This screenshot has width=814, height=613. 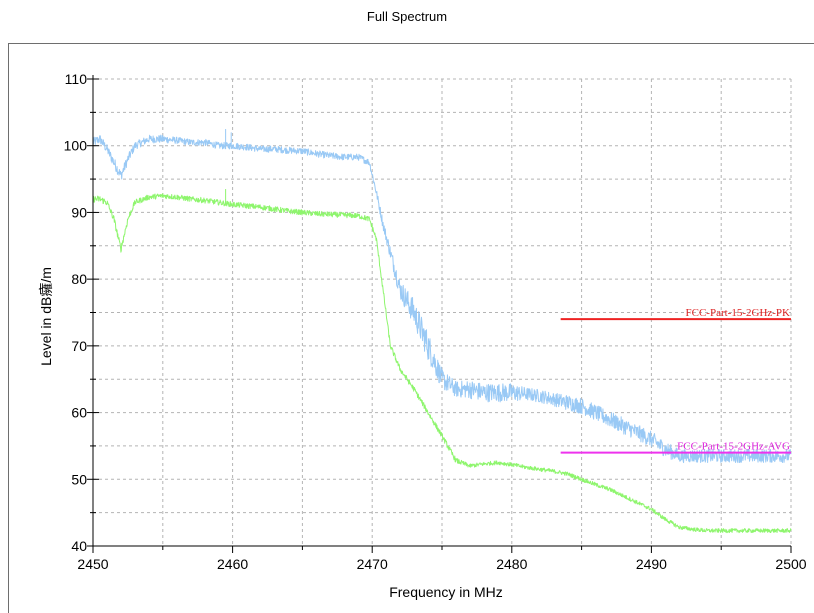 I want to click on y-tick-label: 70, so click(x=79, y=346).